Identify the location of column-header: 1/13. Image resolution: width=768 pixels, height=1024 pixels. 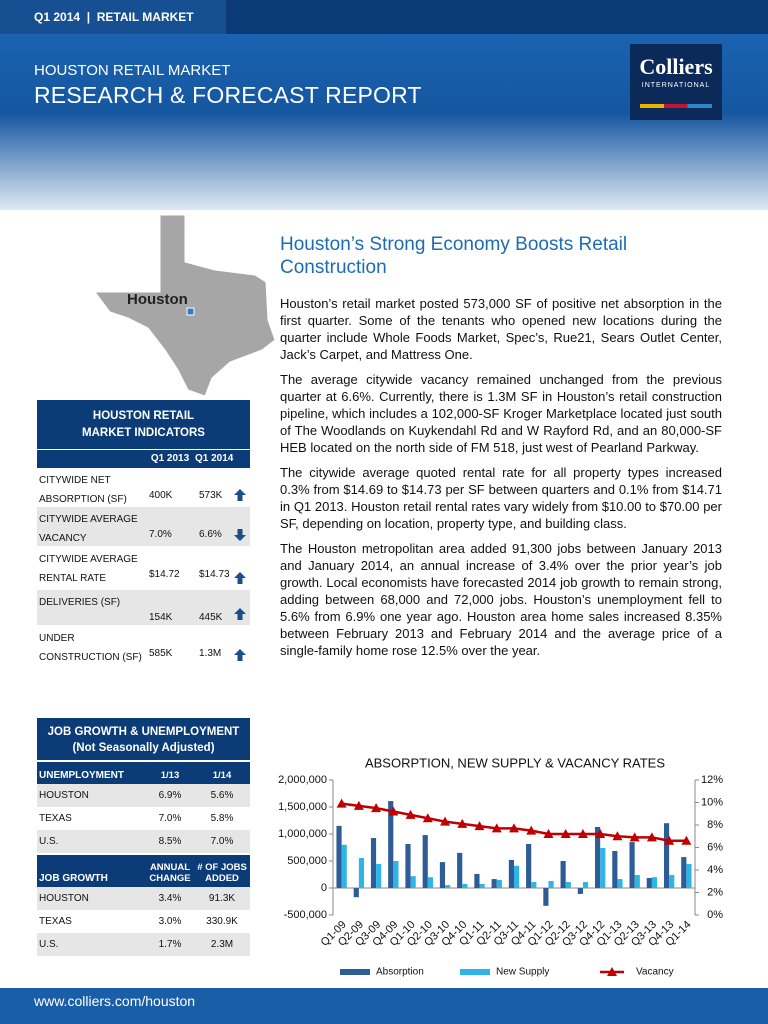
(170, 775).